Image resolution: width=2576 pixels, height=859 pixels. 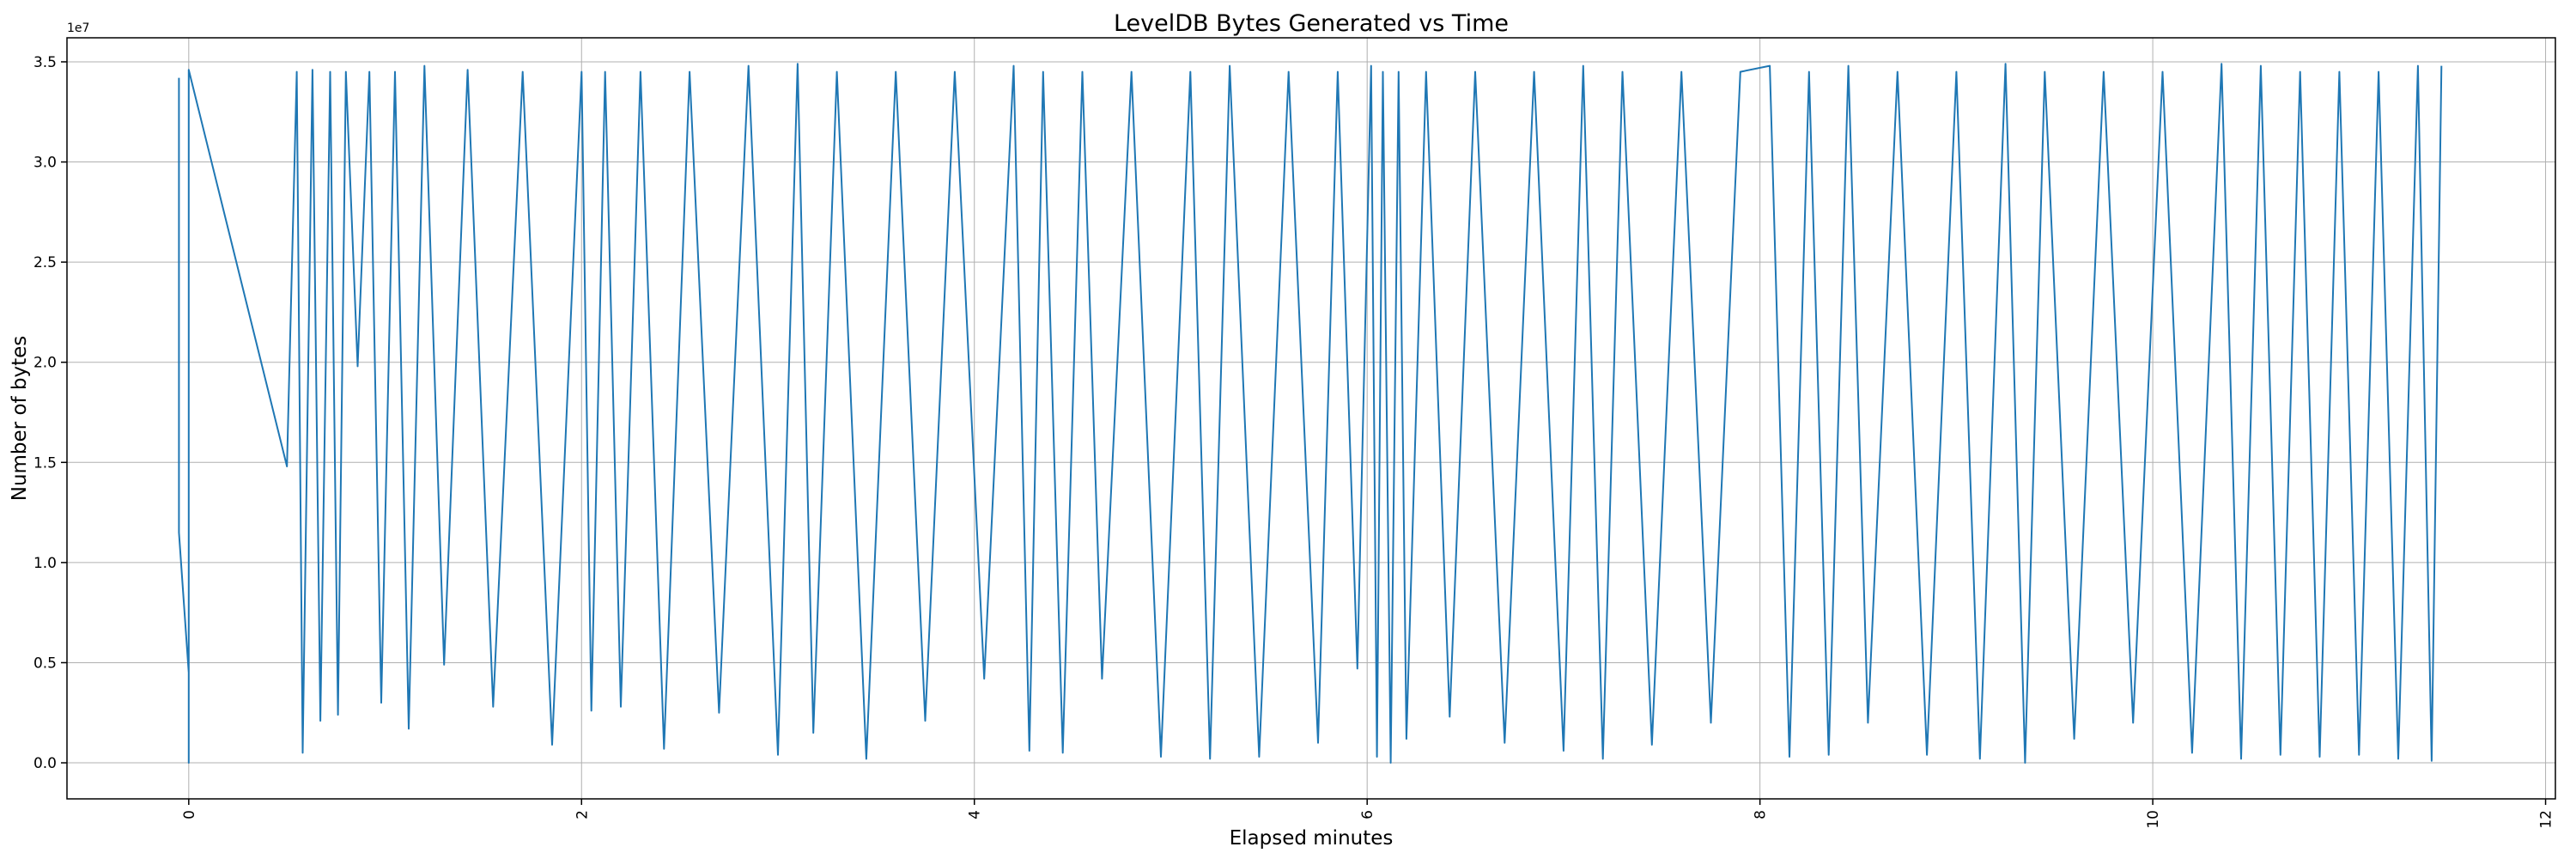 I want to click on y-tick-label: 2.5, so click(x=45, y=262).